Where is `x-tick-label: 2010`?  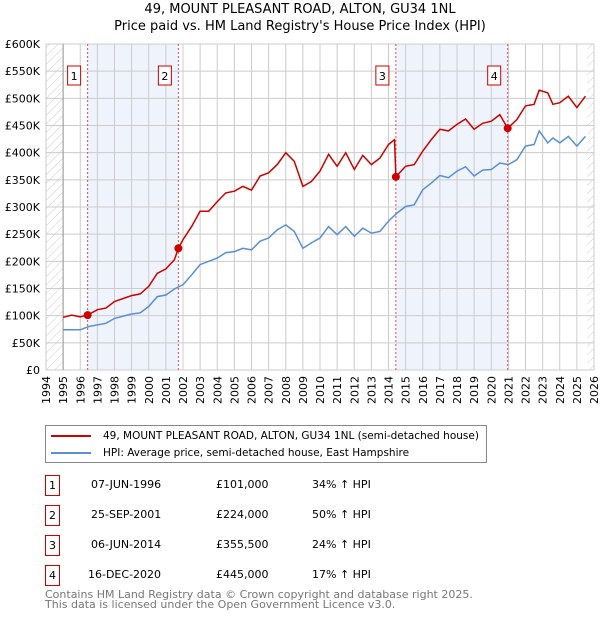 x-tick-label: 2010 is located at coordinates (320, 390).